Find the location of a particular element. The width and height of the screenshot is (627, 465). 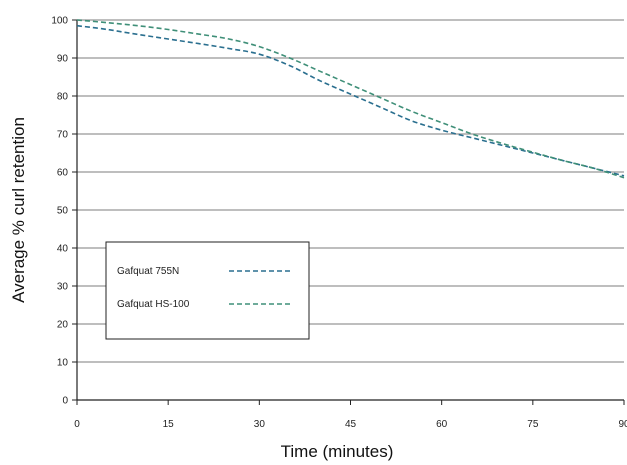

y-tick-label: 0 is located at coordinates (65, 401).